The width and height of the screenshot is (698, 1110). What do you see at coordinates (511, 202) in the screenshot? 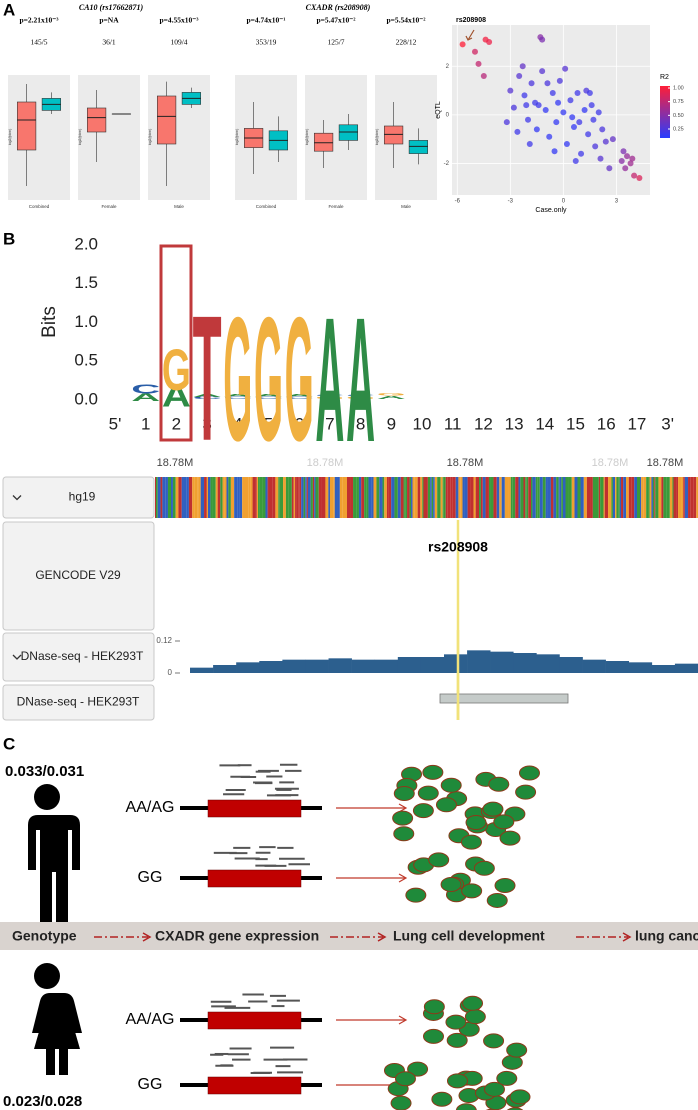
I see `x-tick-label: -3` at bounding box center [511, 202].